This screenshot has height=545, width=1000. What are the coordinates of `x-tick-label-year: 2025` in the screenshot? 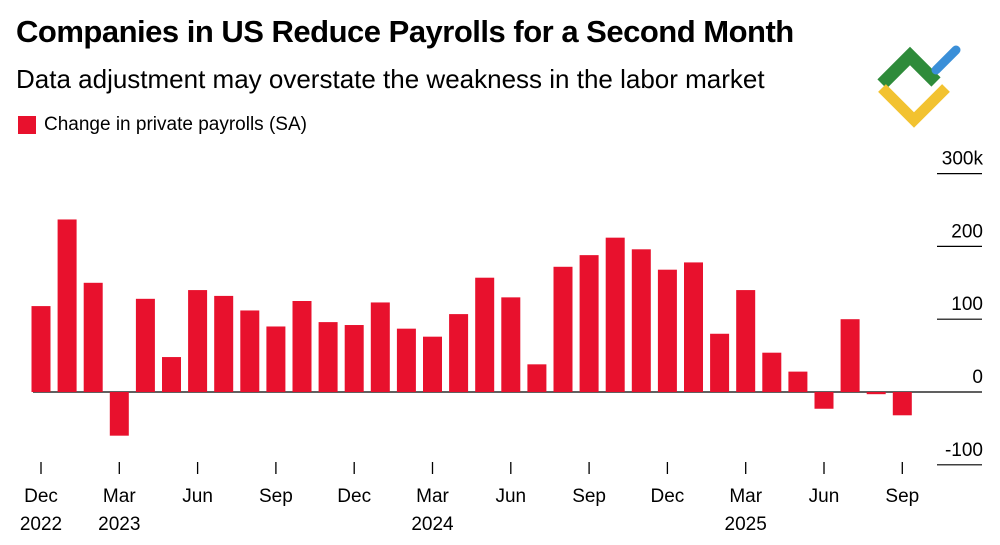 It's located at (746, 524).